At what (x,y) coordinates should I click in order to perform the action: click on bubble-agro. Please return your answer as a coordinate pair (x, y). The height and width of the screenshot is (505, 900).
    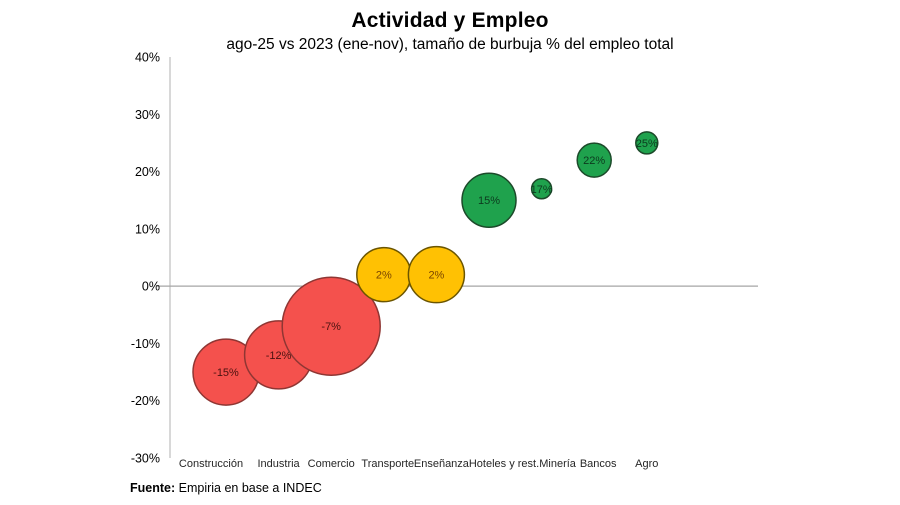
    Looking at the image, I should click on (647, 143).